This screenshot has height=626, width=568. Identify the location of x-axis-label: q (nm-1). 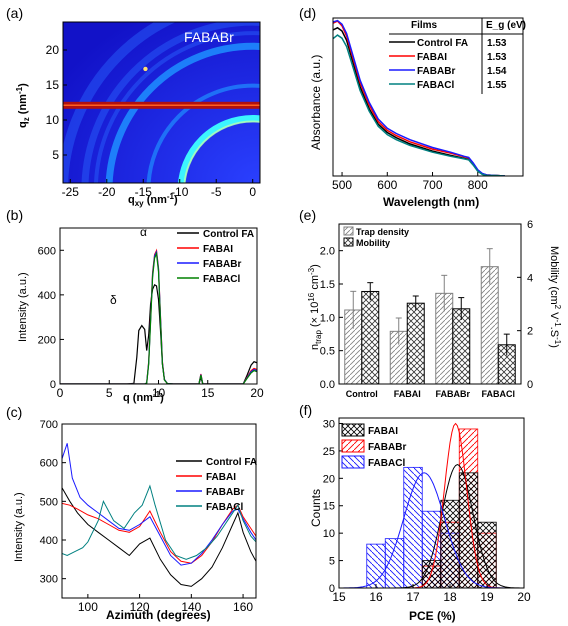
(143, 397).